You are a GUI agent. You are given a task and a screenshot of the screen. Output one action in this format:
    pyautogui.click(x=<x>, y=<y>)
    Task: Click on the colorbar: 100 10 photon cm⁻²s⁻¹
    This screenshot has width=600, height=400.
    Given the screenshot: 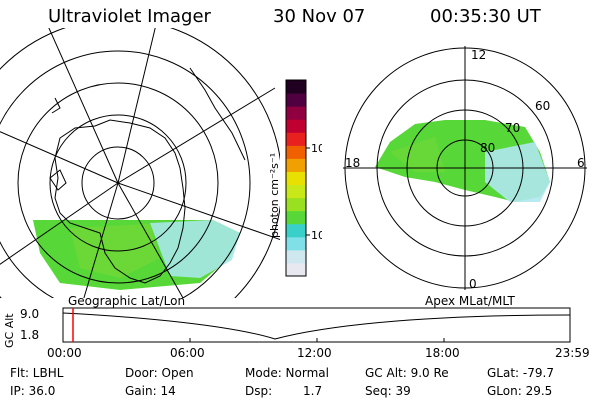 What is the action you would take?
    pyautogui.click(x=295, y=178)
    